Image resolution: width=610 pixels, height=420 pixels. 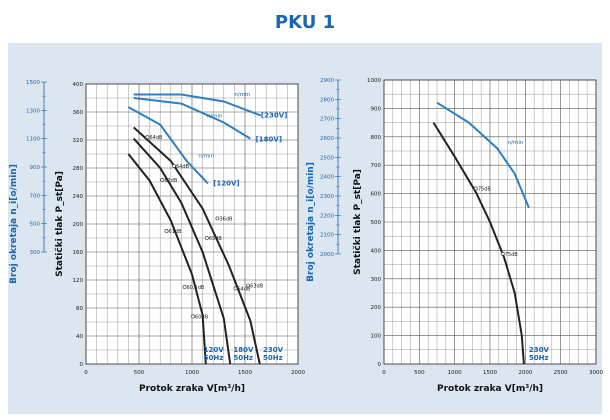 I want to click on y-tick-label: 900, so click(x=376, y=109).